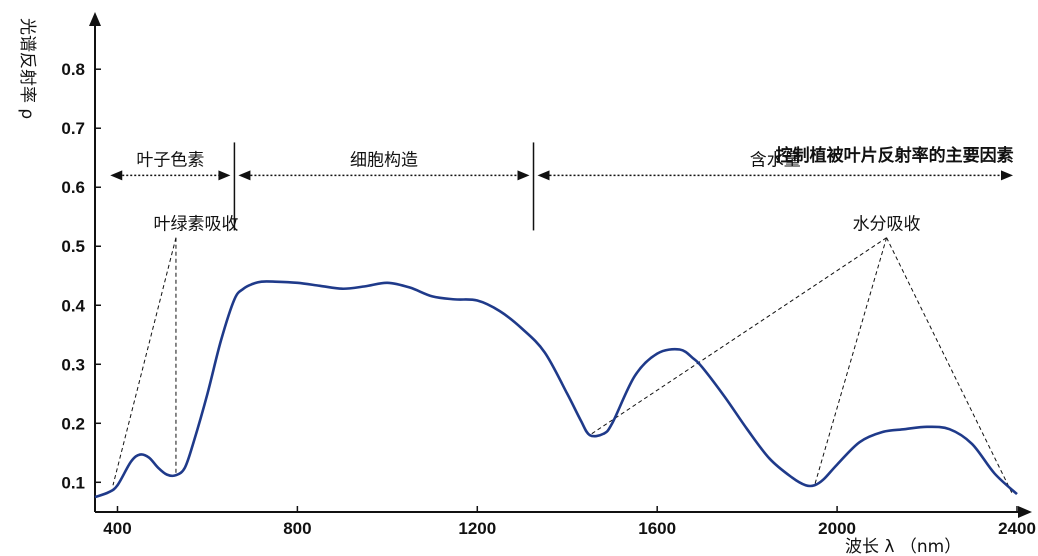  Describe the element at coordinates (657, 528) in the screenshot. I see `x-tick-label: 1600` at that location.